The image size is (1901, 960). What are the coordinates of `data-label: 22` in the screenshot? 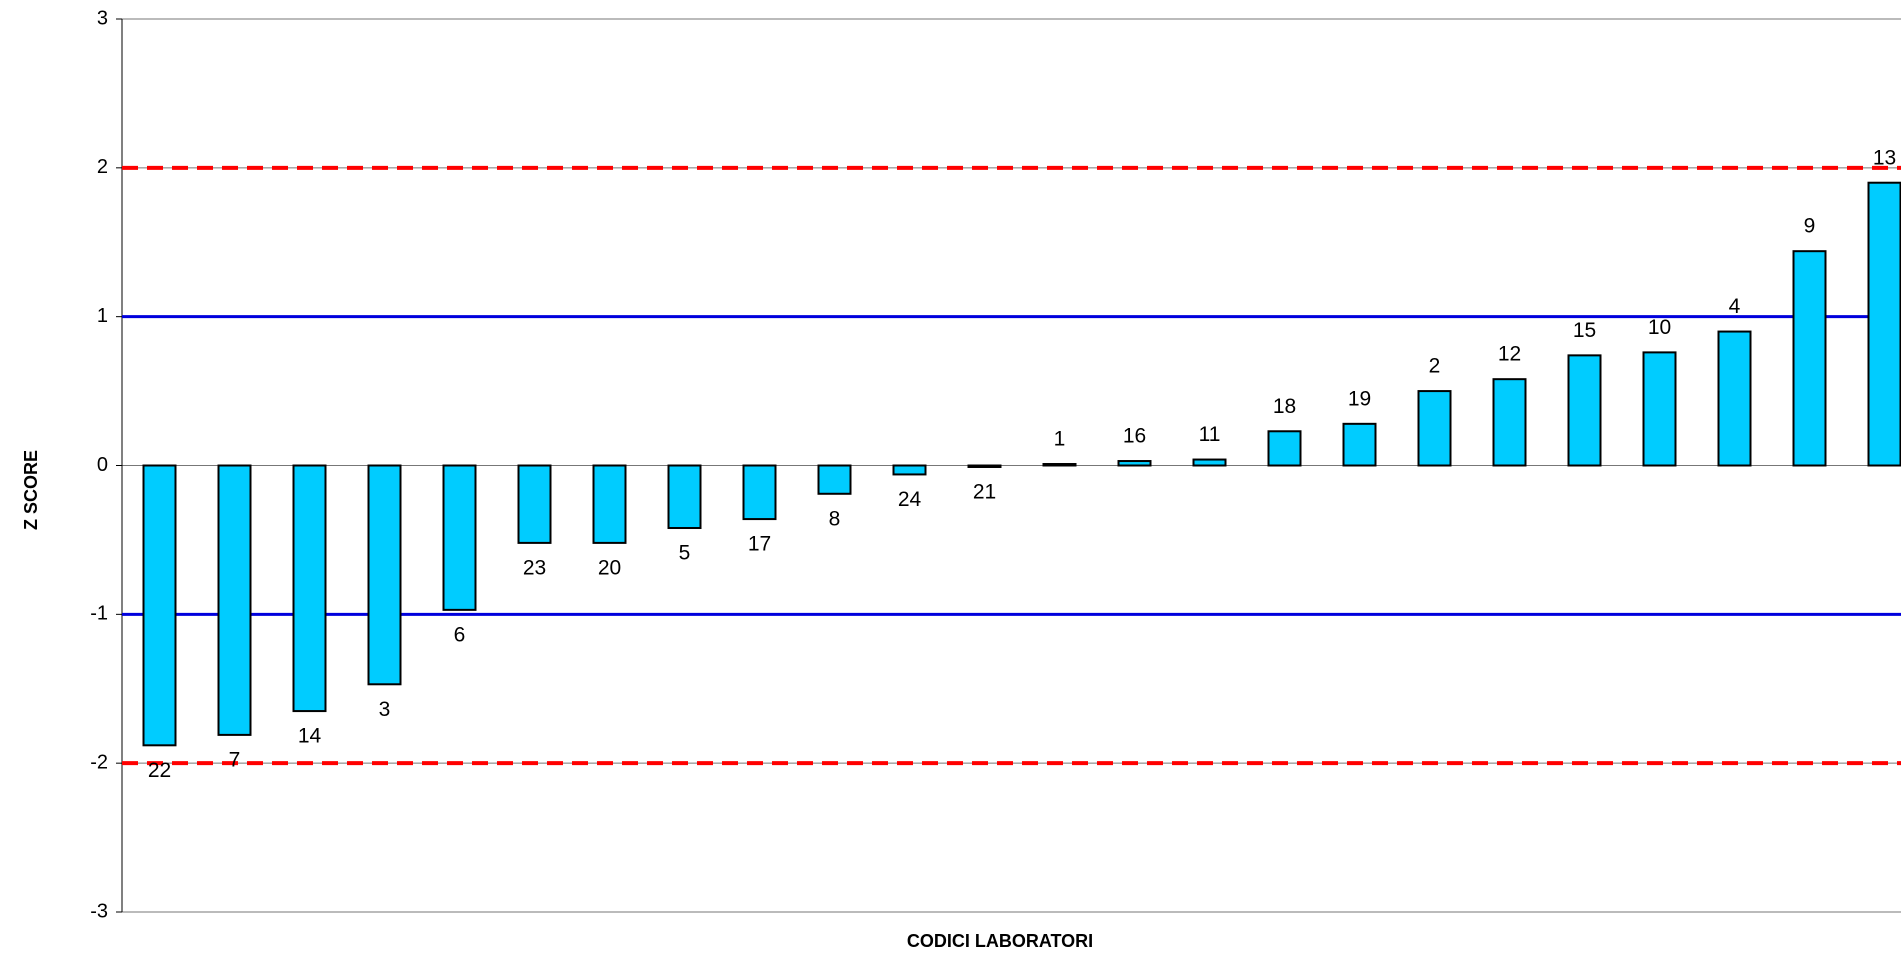 It's located at (159, 770).